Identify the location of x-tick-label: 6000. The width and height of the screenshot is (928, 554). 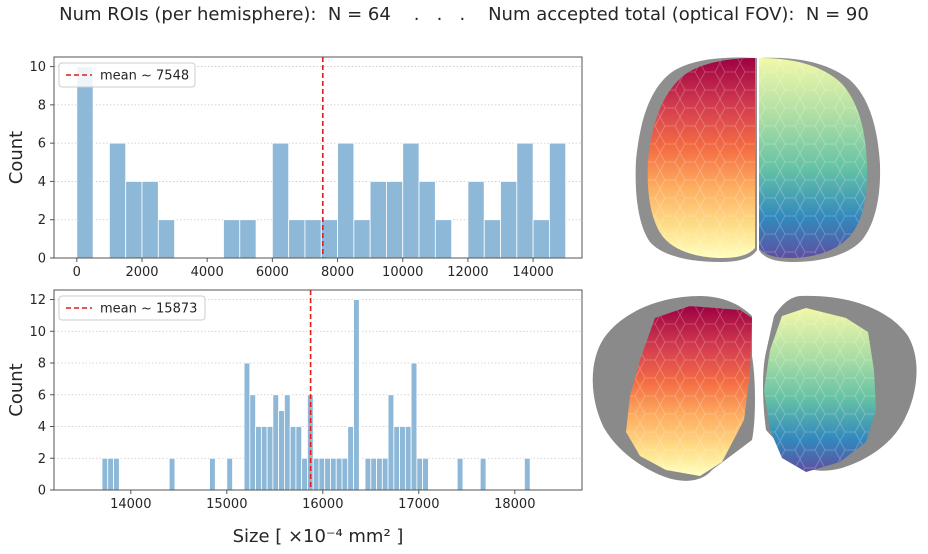
(272, 272).